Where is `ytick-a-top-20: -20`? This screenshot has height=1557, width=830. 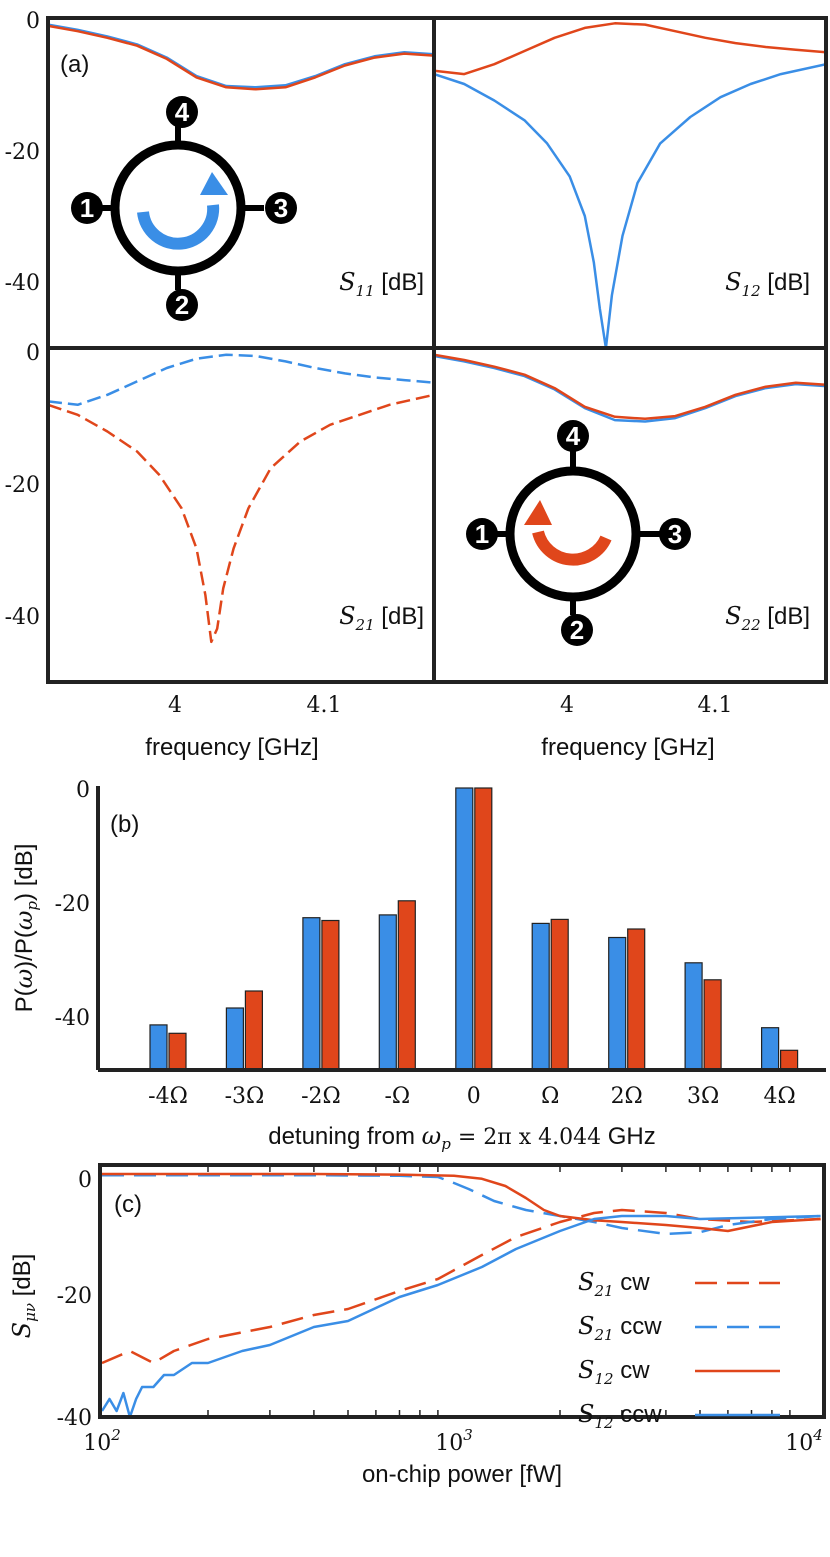 ytick-a-top-20: -20 is located at coordinates (22, 152).